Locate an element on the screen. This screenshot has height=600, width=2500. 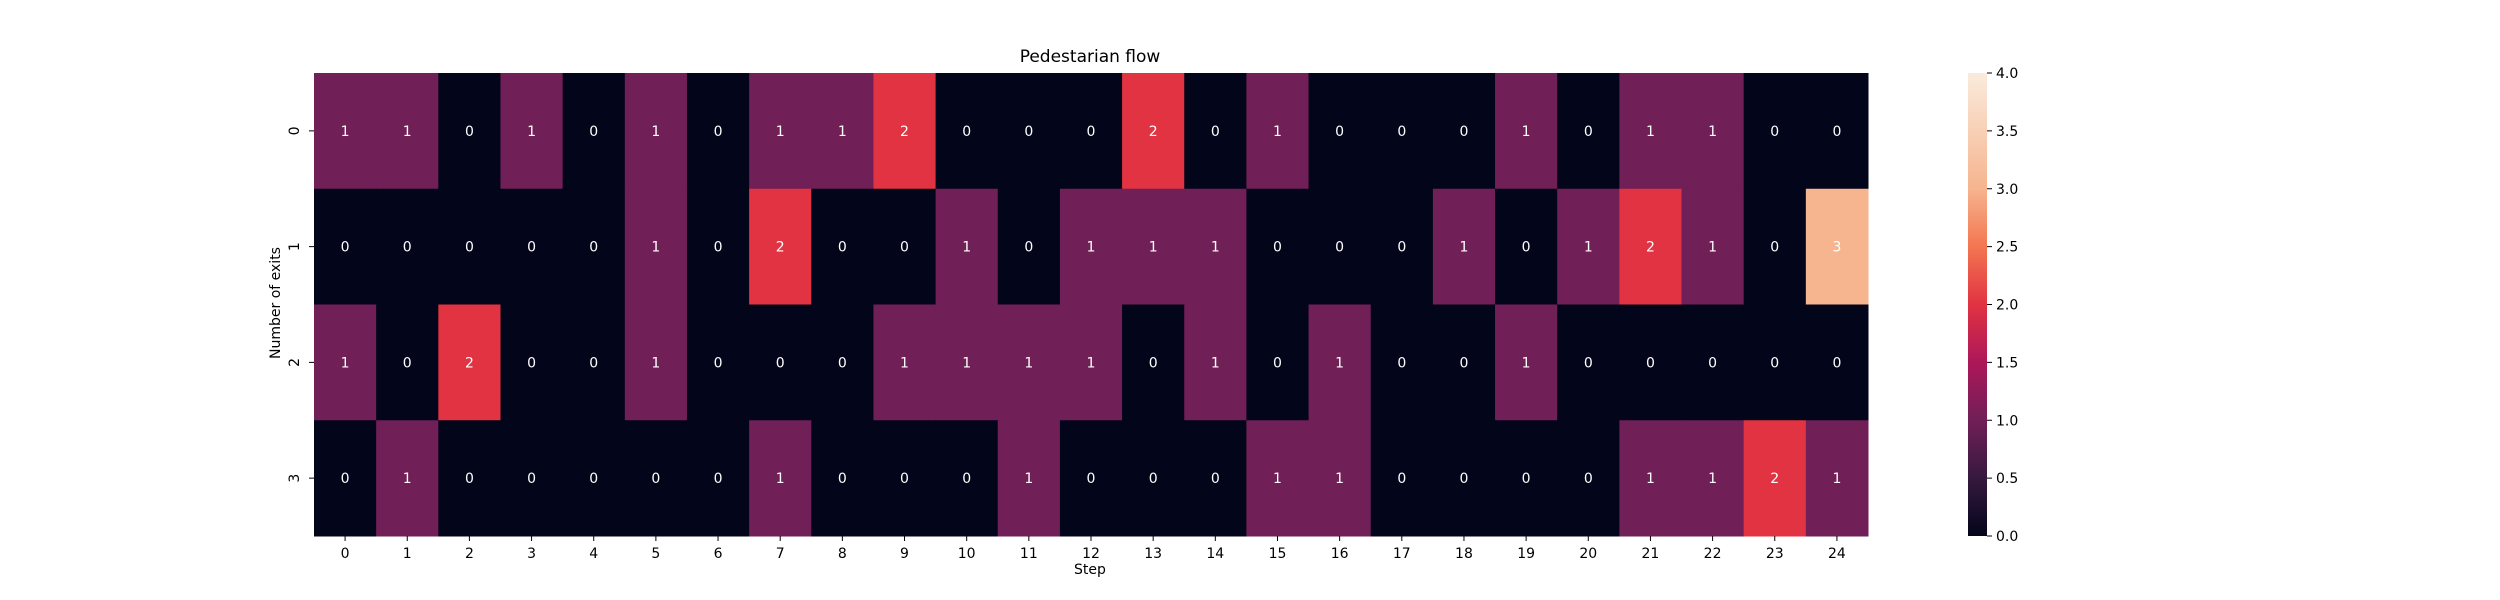
y-tick-label: 1 is located at coordinates (295, 246).